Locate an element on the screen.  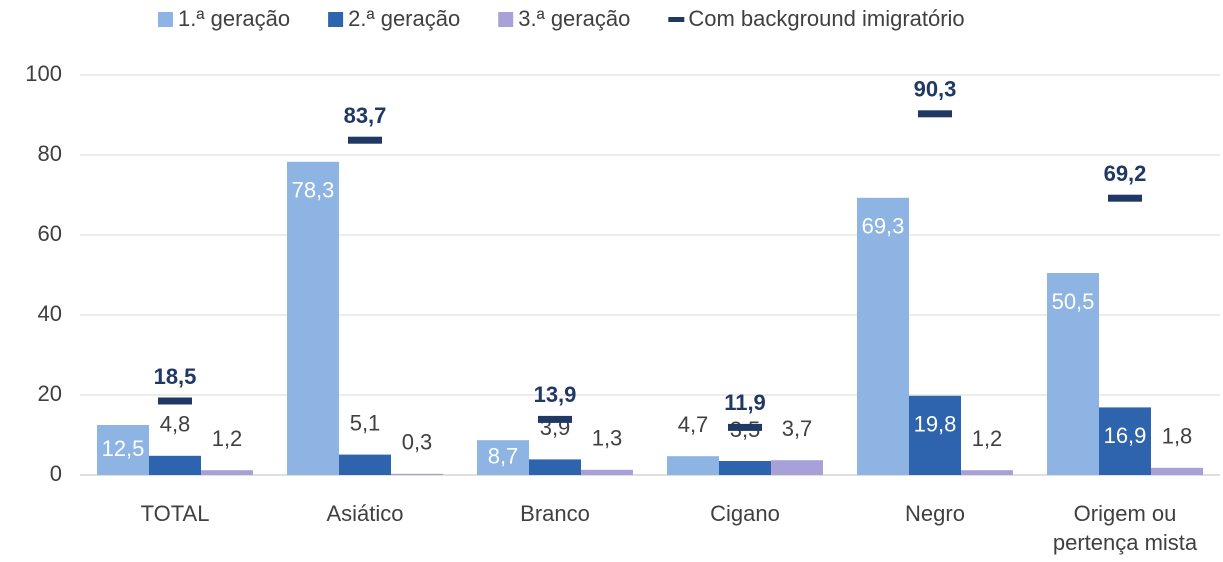
data-label: 0,3 is located at coordinates (417, 442).